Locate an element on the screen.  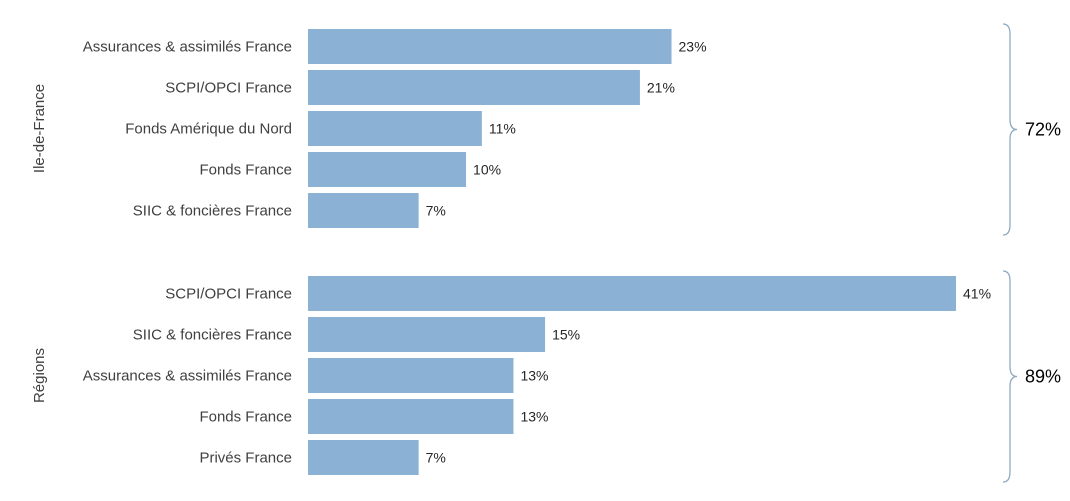
data-label: 21% is located at coordinates (661, 88).